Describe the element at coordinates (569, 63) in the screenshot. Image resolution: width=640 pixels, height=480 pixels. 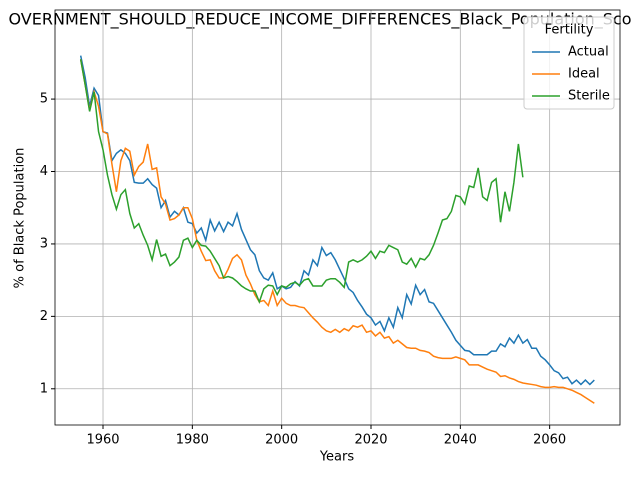
I see `legend-box` at that location.